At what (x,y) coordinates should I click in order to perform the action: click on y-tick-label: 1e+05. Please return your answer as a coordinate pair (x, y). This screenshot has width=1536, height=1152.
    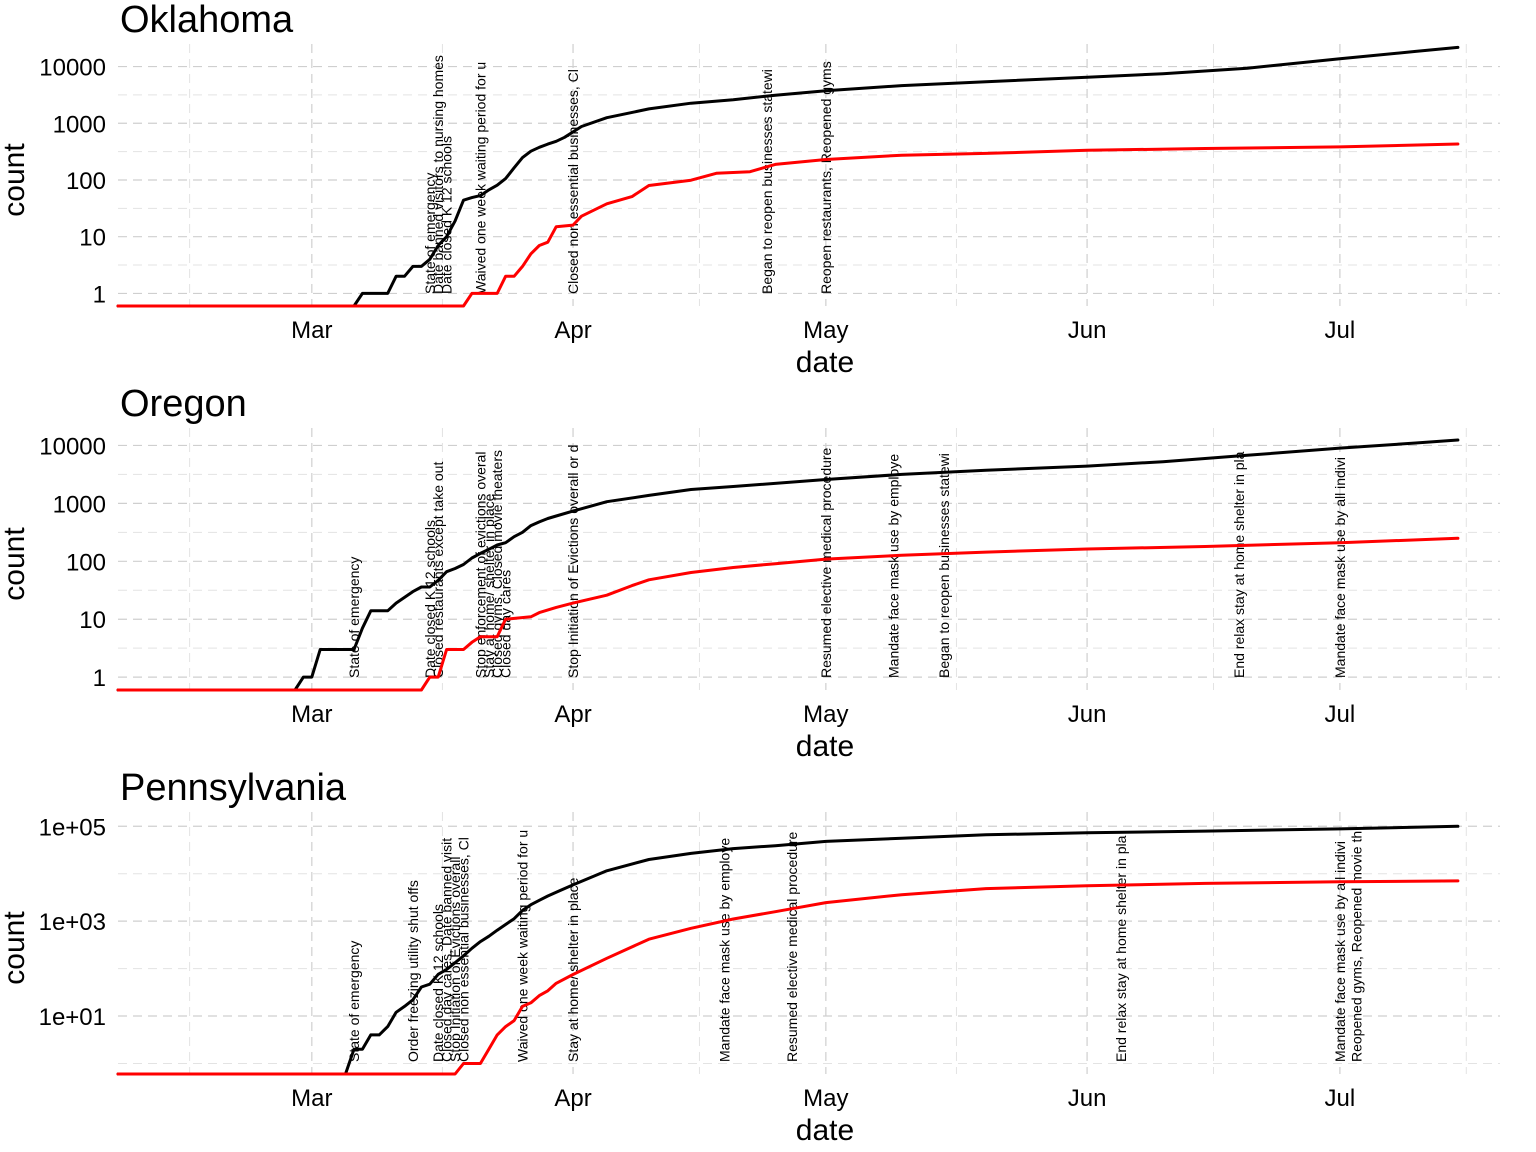
    Looking at the image, I should click on (72, 827).